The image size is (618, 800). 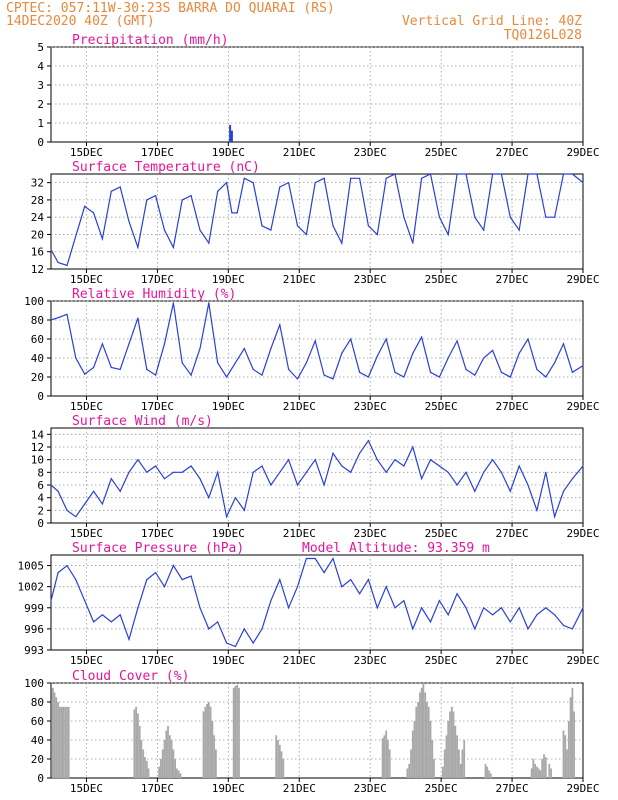 I want to click on y-tick-label: 100, so click(x=34, y=683).